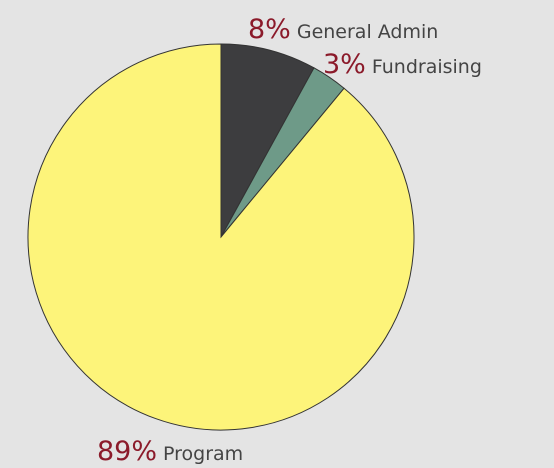 The width and height of the screenshot is (554, 468). What do you see at coordinates (269, 29) in the screenshot?
I see `slice-percent: 8%` at bounding box center [269, 29].